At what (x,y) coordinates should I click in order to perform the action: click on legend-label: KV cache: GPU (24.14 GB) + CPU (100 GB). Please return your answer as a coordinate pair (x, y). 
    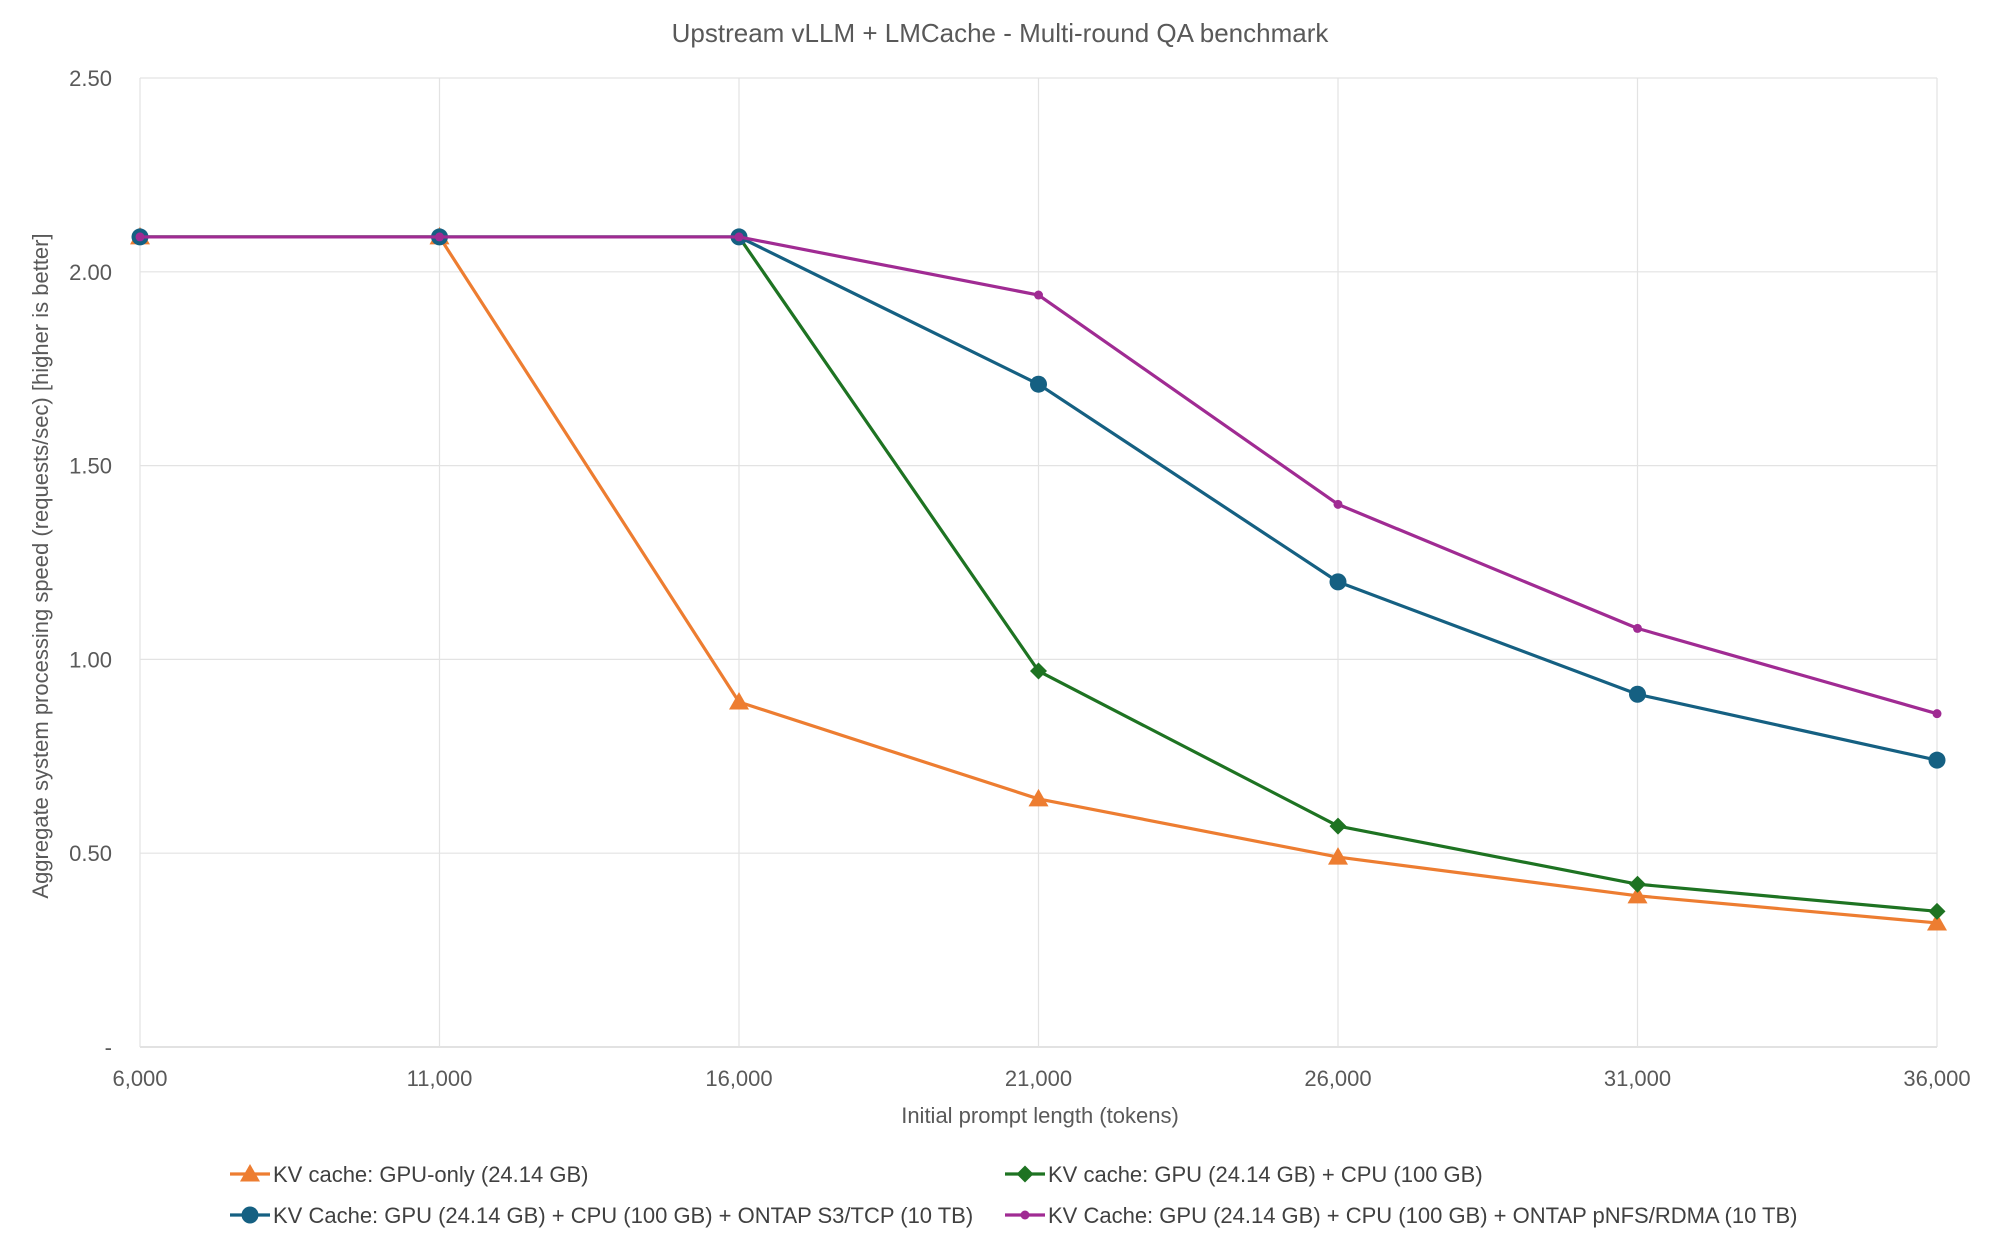
    Looking at the image, I should click on (1265, 1174).